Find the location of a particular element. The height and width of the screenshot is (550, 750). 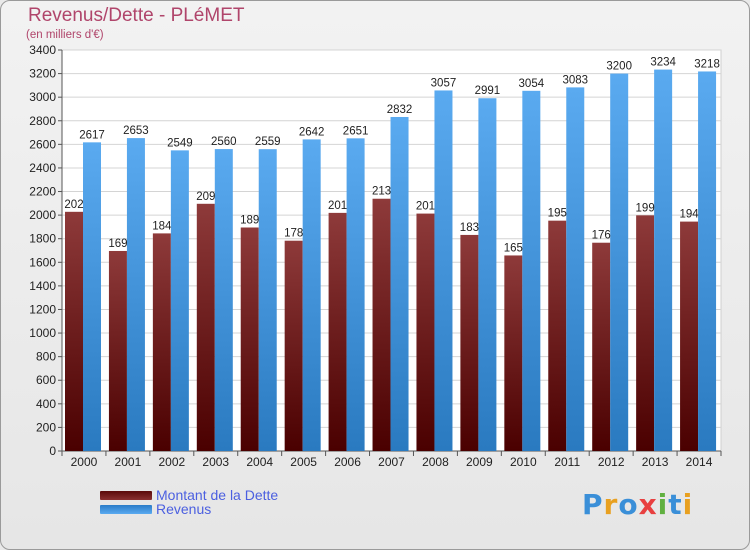

y-tick-label: 1200 is located at coordinates (42, 309).